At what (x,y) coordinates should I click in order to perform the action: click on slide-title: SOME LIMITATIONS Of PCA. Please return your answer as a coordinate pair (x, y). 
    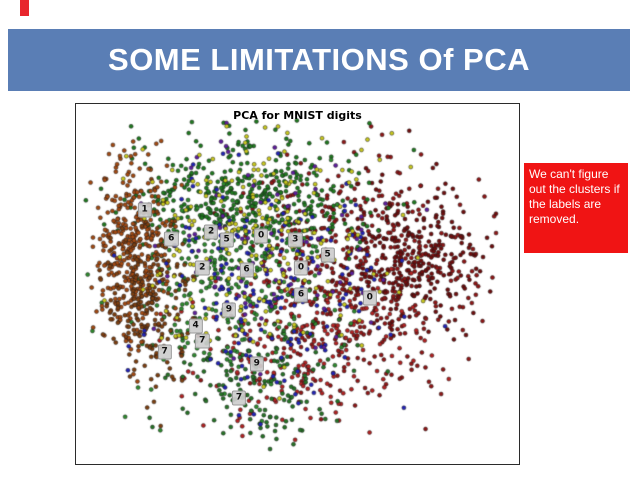
    Looking at the image, I should click on (319, 59).